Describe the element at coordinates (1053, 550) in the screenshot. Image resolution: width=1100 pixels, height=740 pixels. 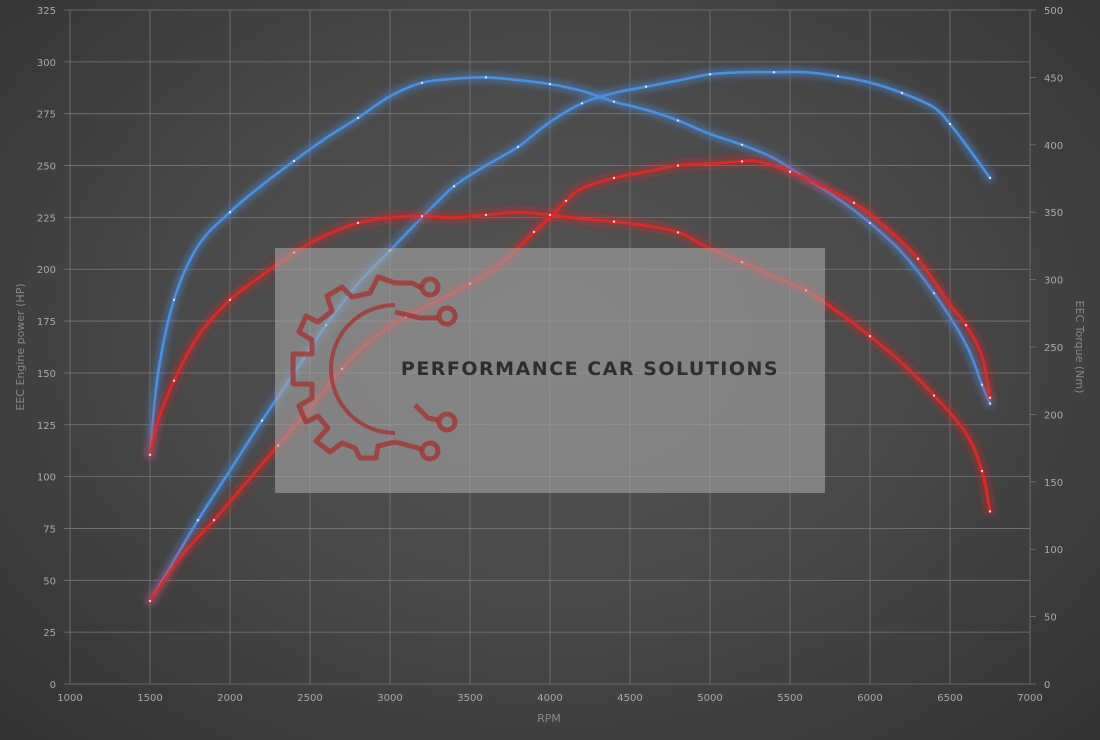
I see `y-right-tick-label: 100` at that location.